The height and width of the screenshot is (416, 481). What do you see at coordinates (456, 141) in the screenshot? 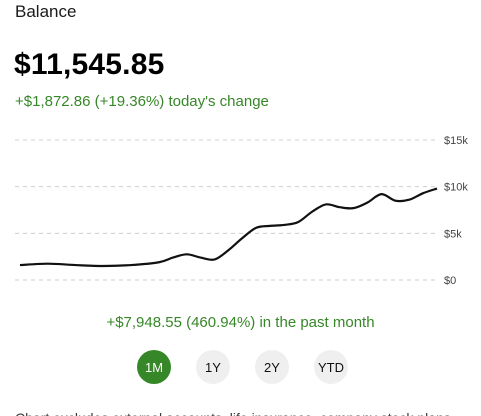
I see `y-tick-label: $15k` at bounding box center [456, 141].